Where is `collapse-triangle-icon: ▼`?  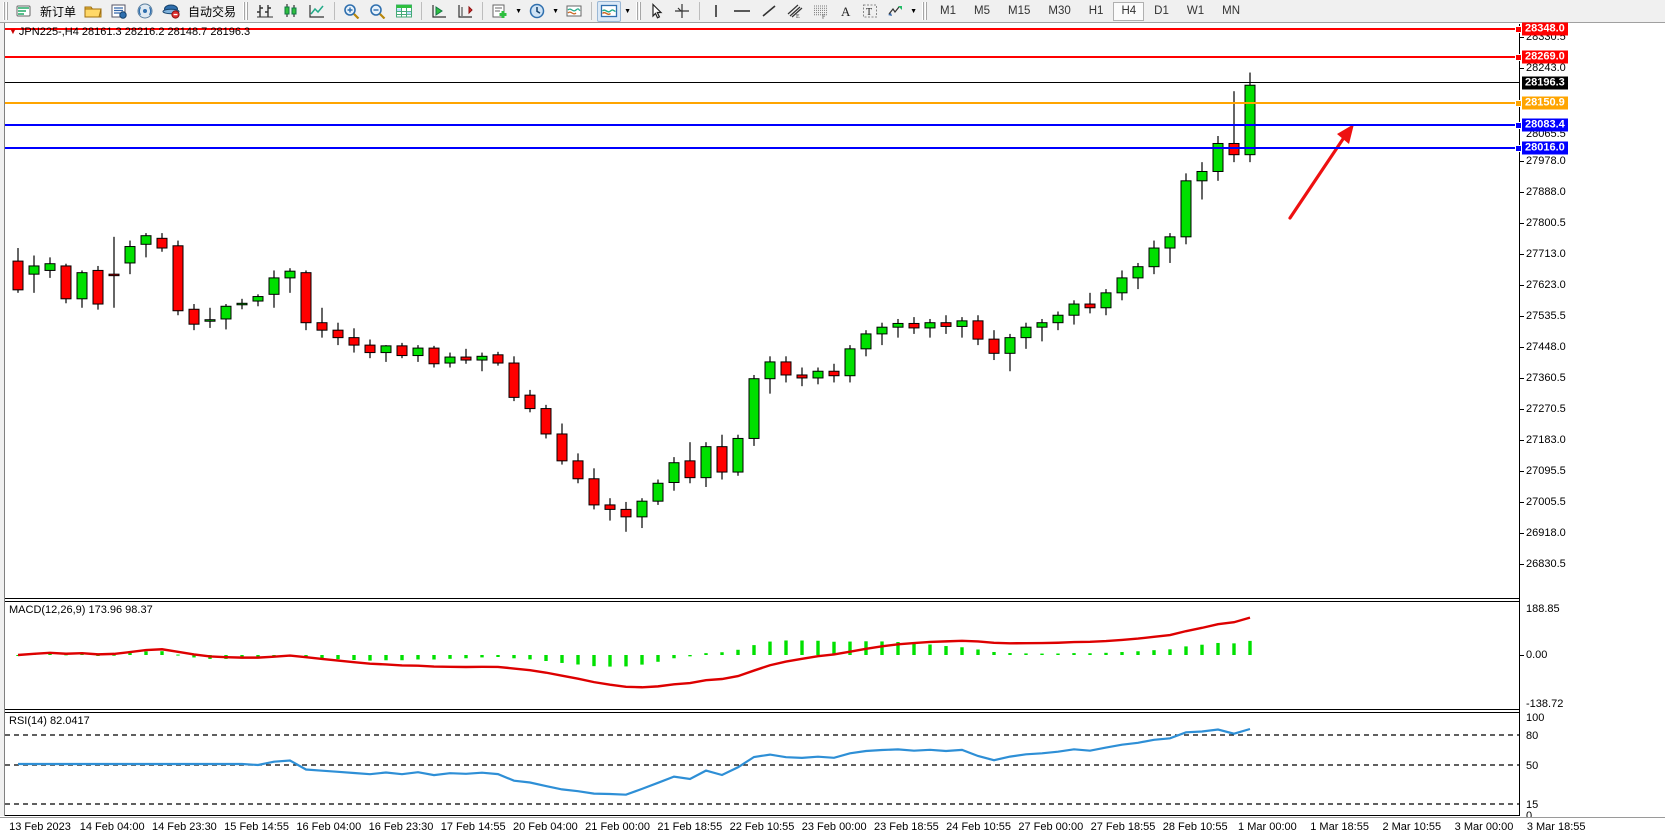 collapse-triangle-icon: ▼ is located at coordinates (13, 31).